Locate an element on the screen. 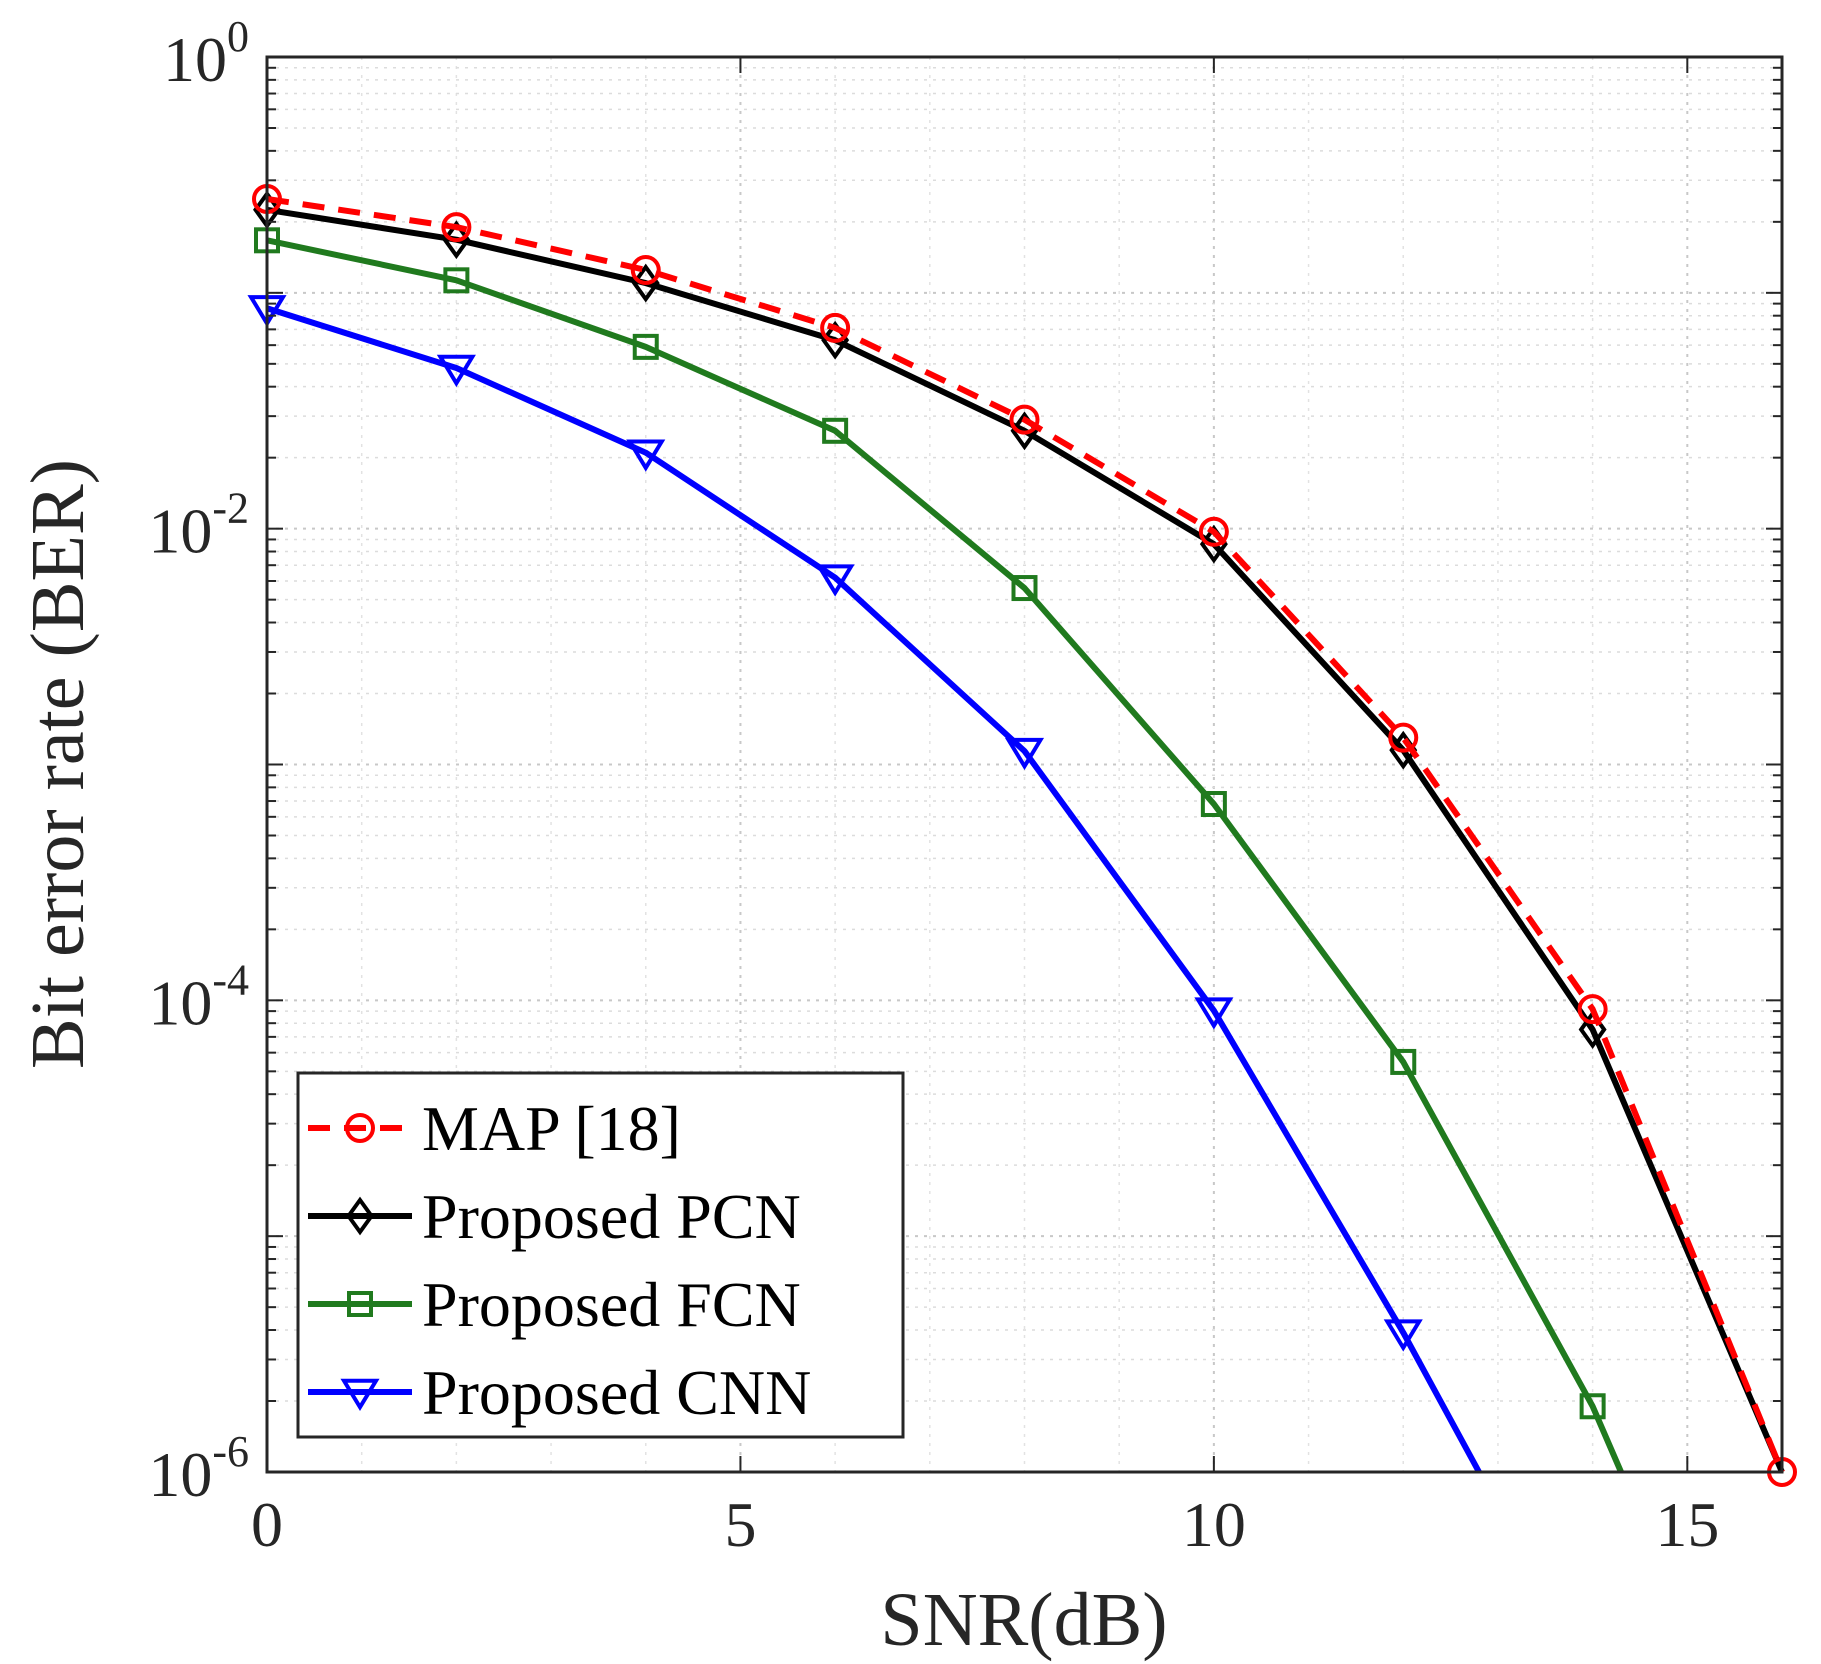 The width and height of the screenshot is (1821, 1664). y-axis-title: Bit error rate (BER) is located at coordinates (58, 764).